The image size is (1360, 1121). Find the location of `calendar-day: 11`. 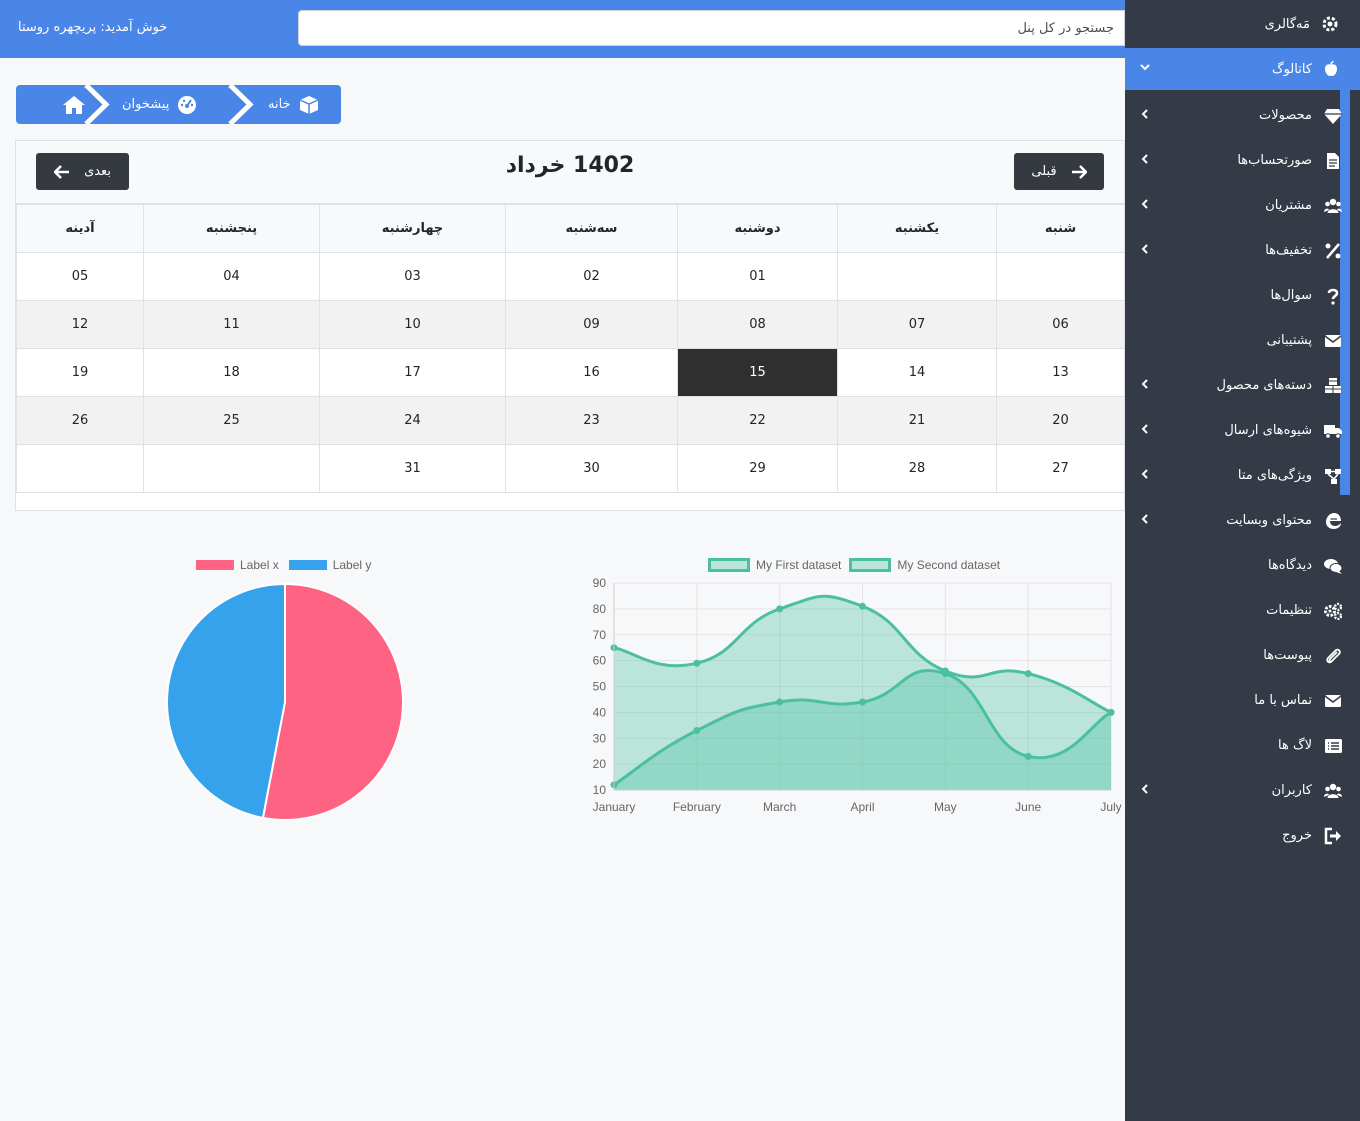

calendar-day: 11 is located at coordinates (231, 324).